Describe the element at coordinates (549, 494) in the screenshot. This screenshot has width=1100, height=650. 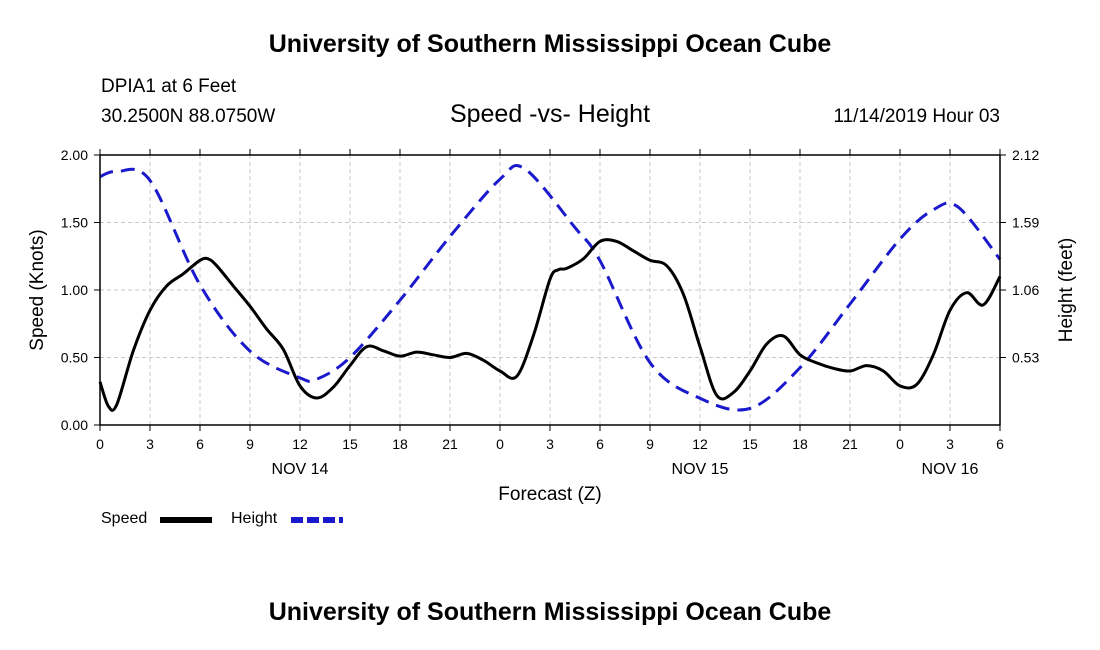
I see `x-axis-label: Forecast (Z)` at that location.